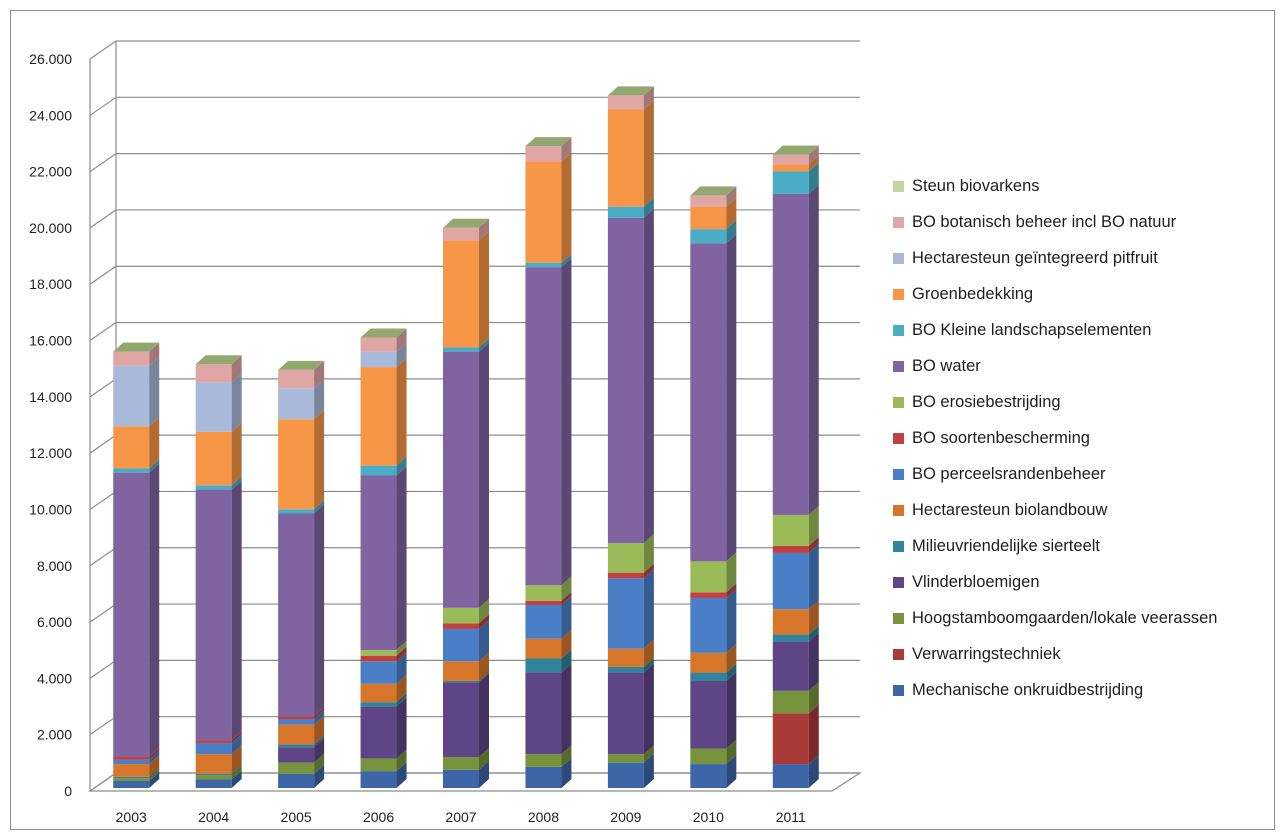  Describe the element at coordinates (50, 397) in the screenshot. I see `y-tick-label: 14.000` at that location.